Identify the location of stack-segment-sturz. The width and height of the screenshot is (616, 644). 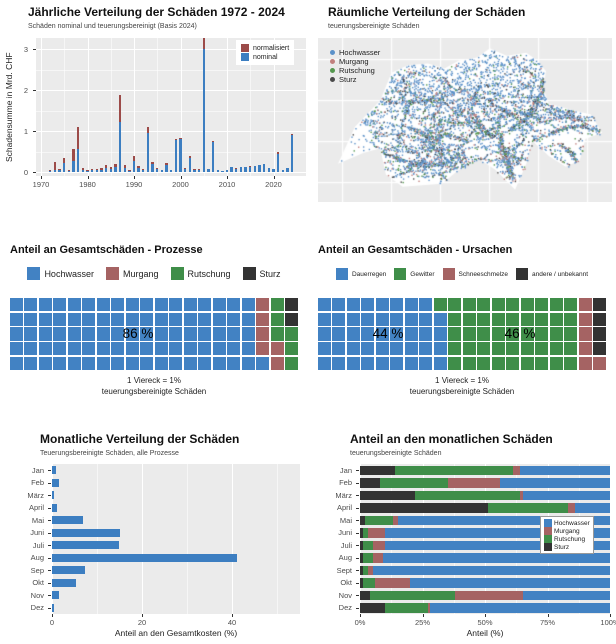
(361, 558).